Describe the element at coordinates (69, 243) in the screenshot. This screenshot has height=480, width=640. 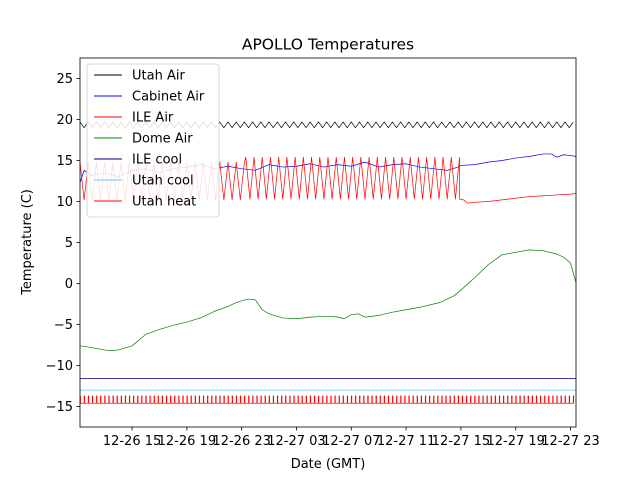
I see `y-tick-label: 5` at that location.